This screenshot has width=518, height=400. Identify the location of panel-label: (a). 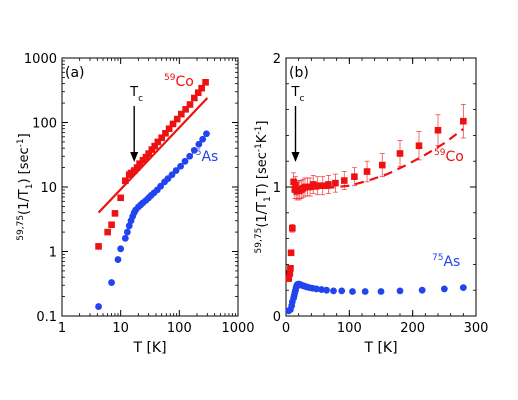
(75, 73).